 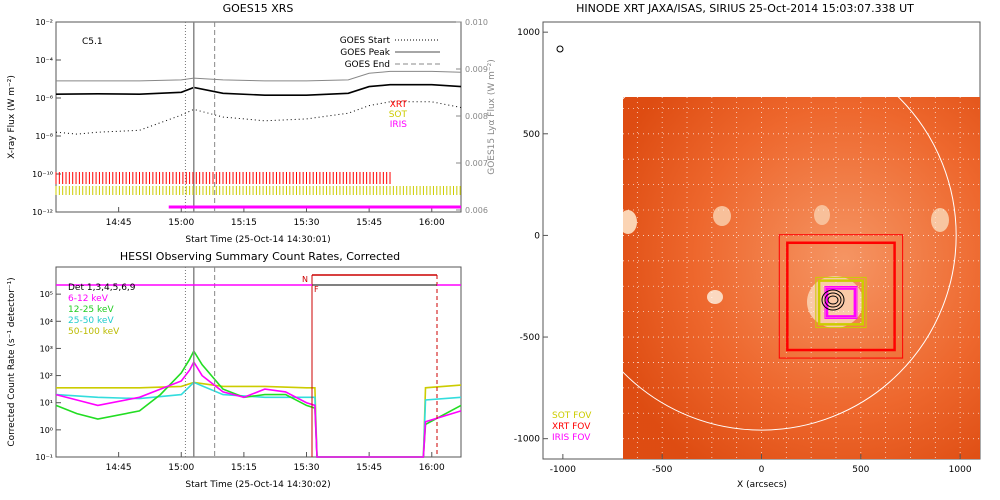 I want to click on xrt-origin-marker, so click(x=560, y=49).